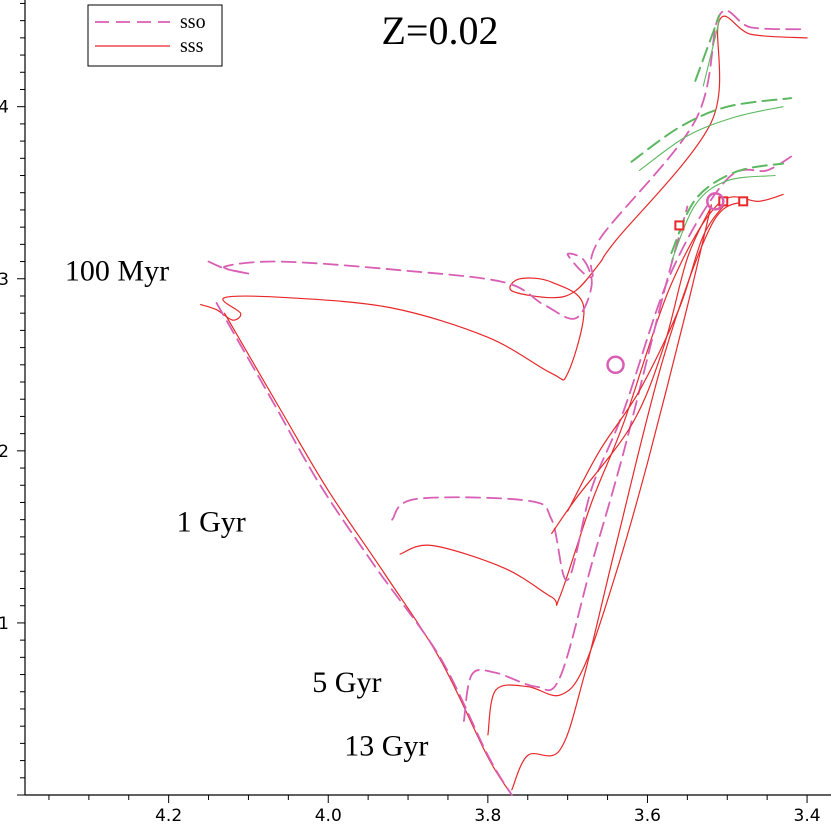 Image resolution: width=831 pixels, height=825 pixels. Describe the element at coordinates (211, 522) in the screenshot. I see `isochrone-age-label: 1 Gyr` at that location.